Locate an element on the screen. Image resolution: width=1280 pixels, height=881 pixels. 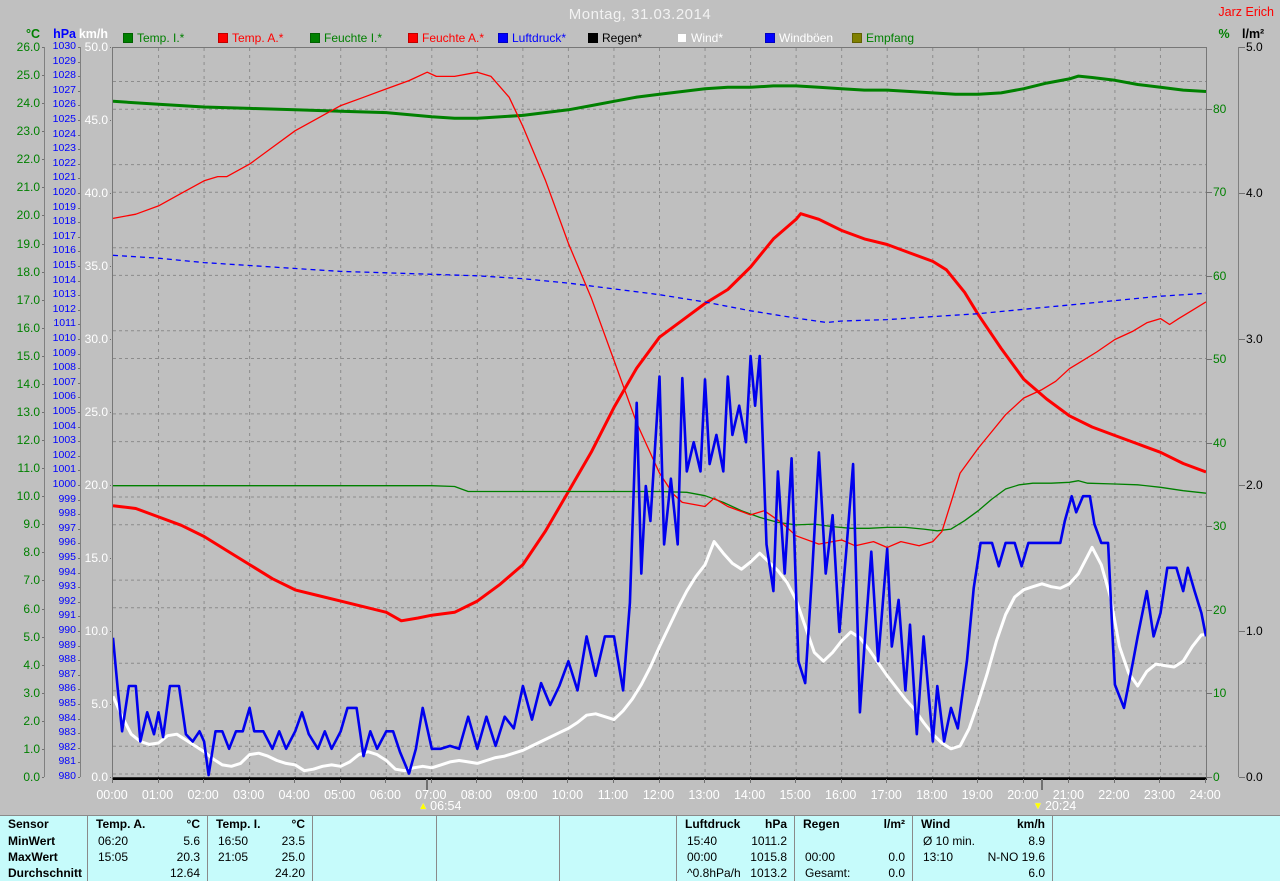
title-bar: Montag, 31.03.2014 Jarz Erich is located at coordinates (640, 13).